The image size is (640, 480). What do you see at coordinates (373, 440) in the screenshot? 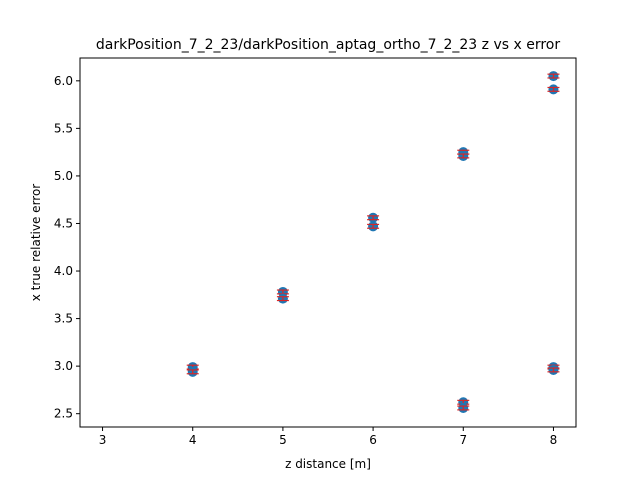
I see `x-tick-label: 6` at bounding box center [373, 440].